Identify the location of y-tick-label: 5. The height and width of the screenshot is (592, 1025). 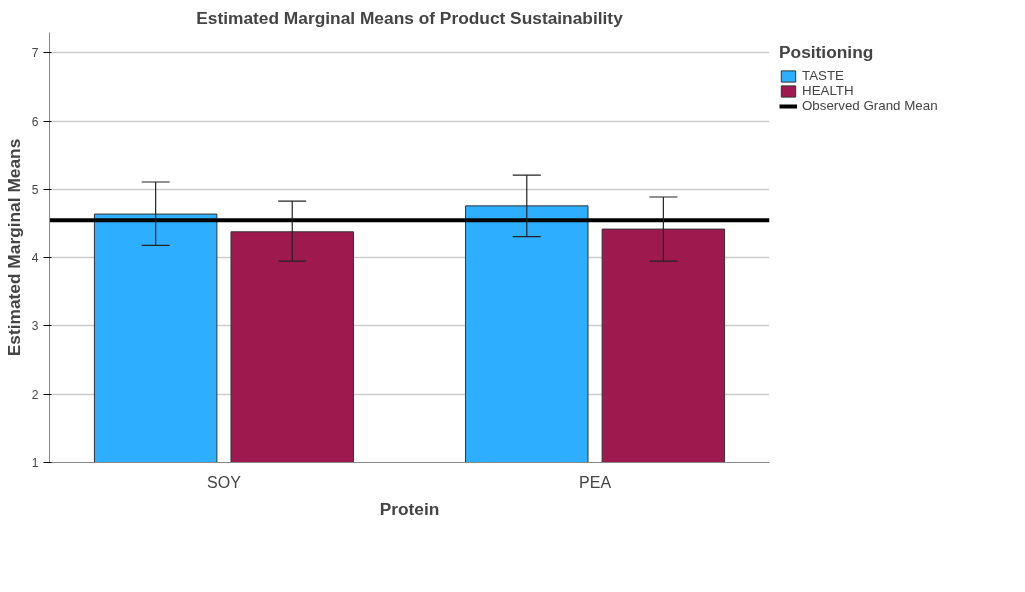
(35, 189).